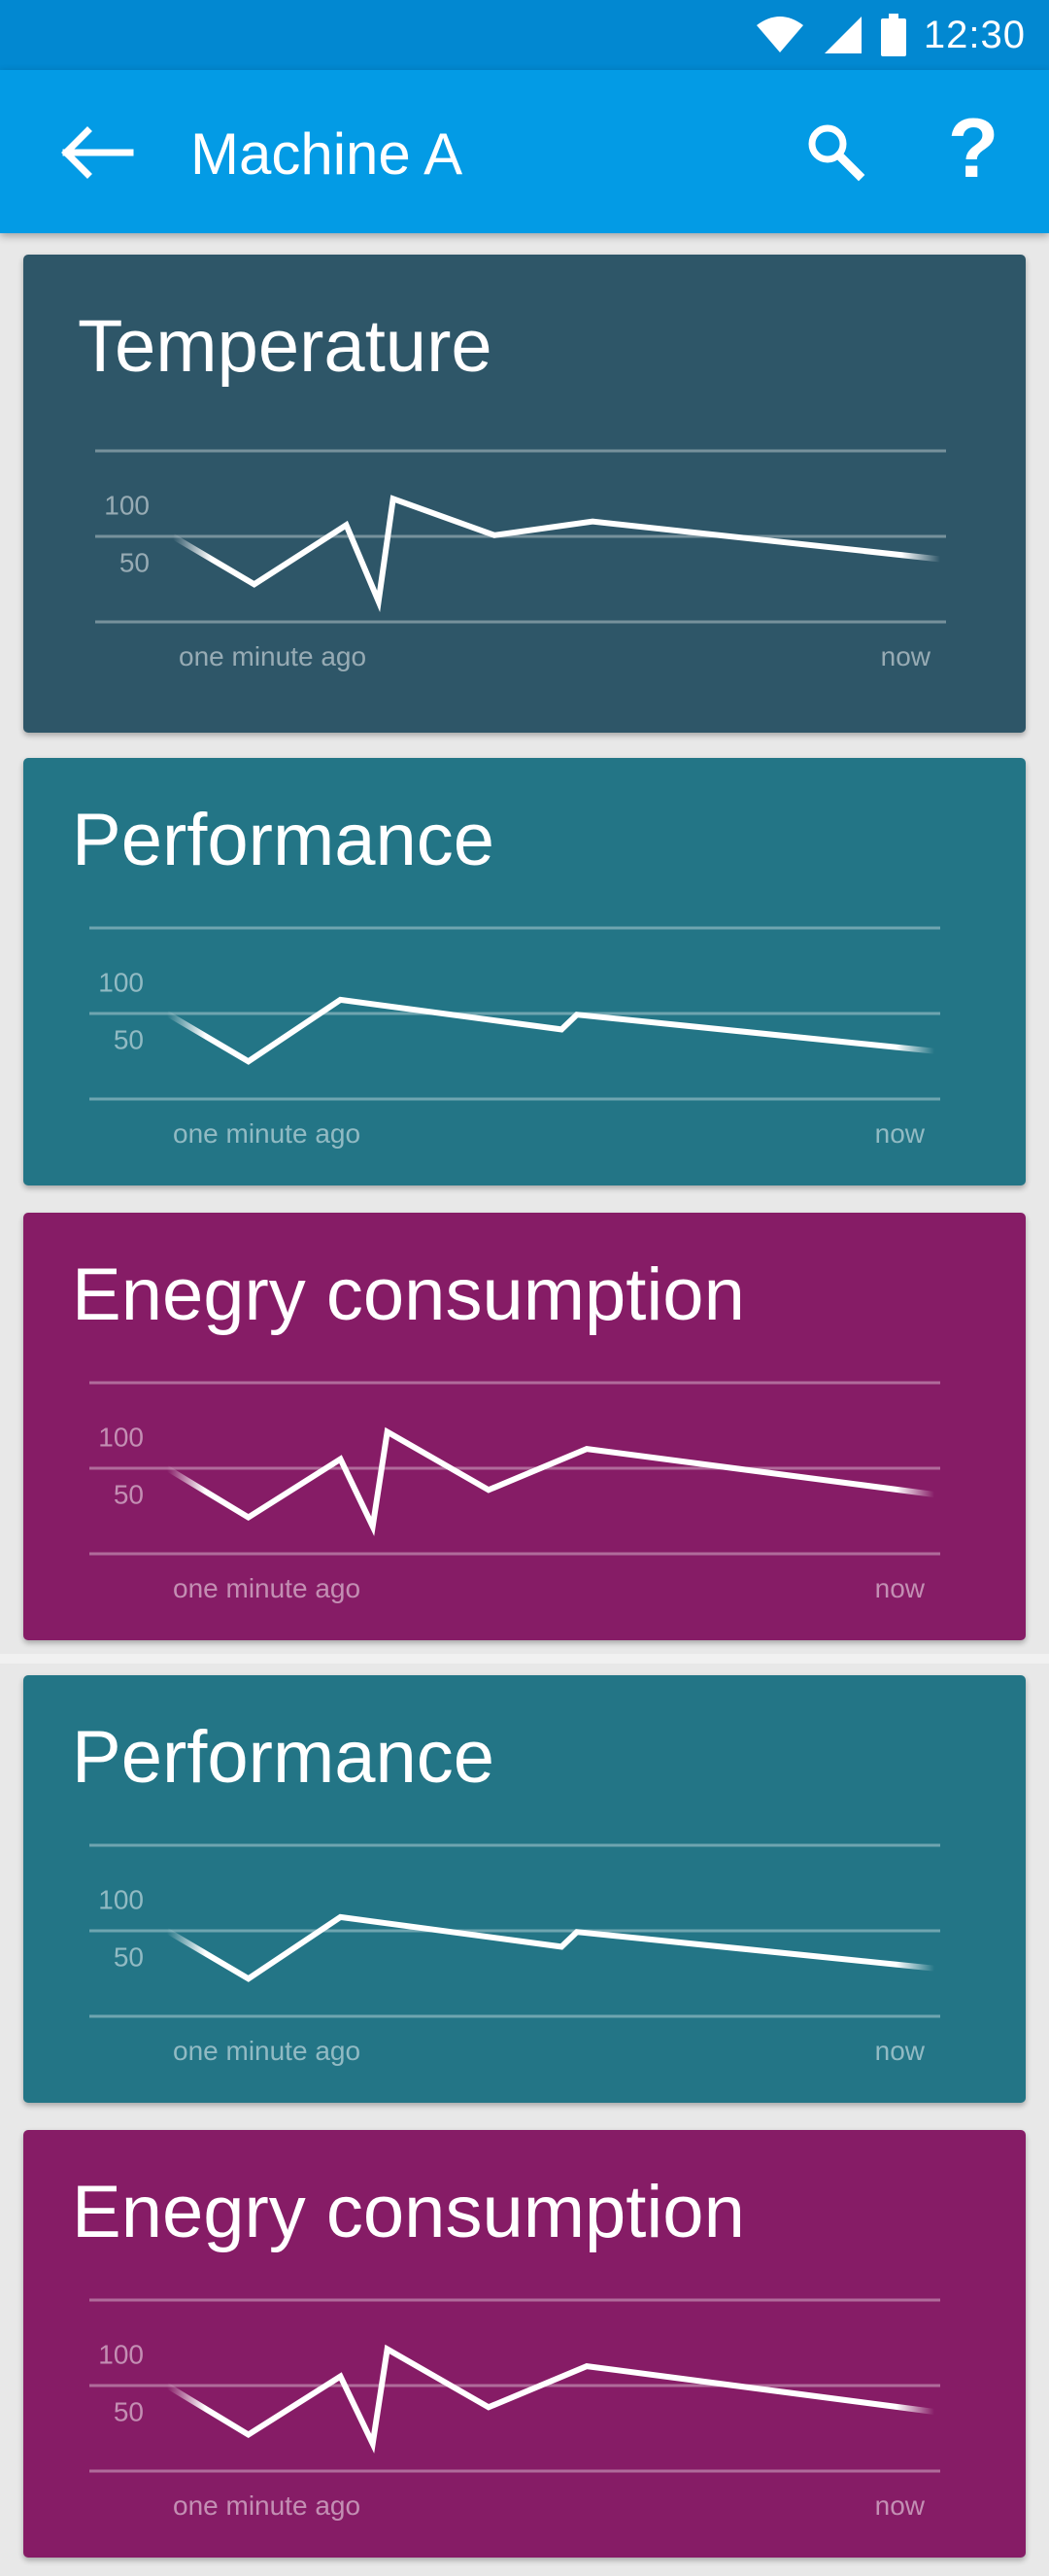 The height and width of the screenshot is (2576, 1049). Describe the element at coordinates (327, 154) in the screenshot. I see `page-title: Machine A` at that location.